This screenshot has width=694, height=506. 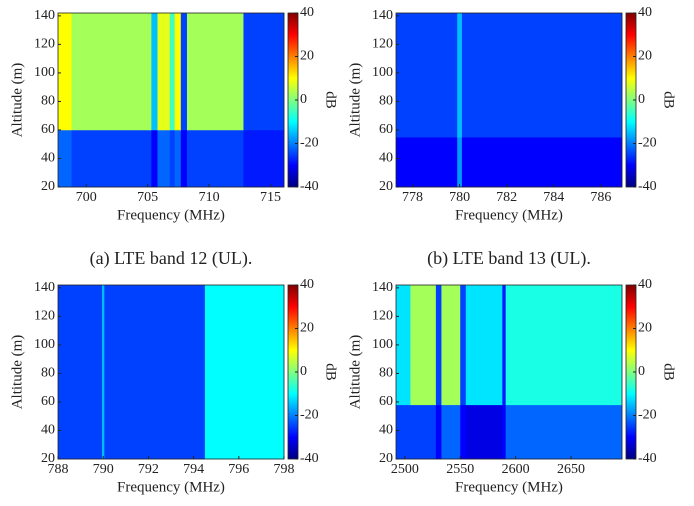 What do you see at coordinates (103, 469) in the screenshot?
I see `x-tick-label: 790` at bounding box center [103, 469].